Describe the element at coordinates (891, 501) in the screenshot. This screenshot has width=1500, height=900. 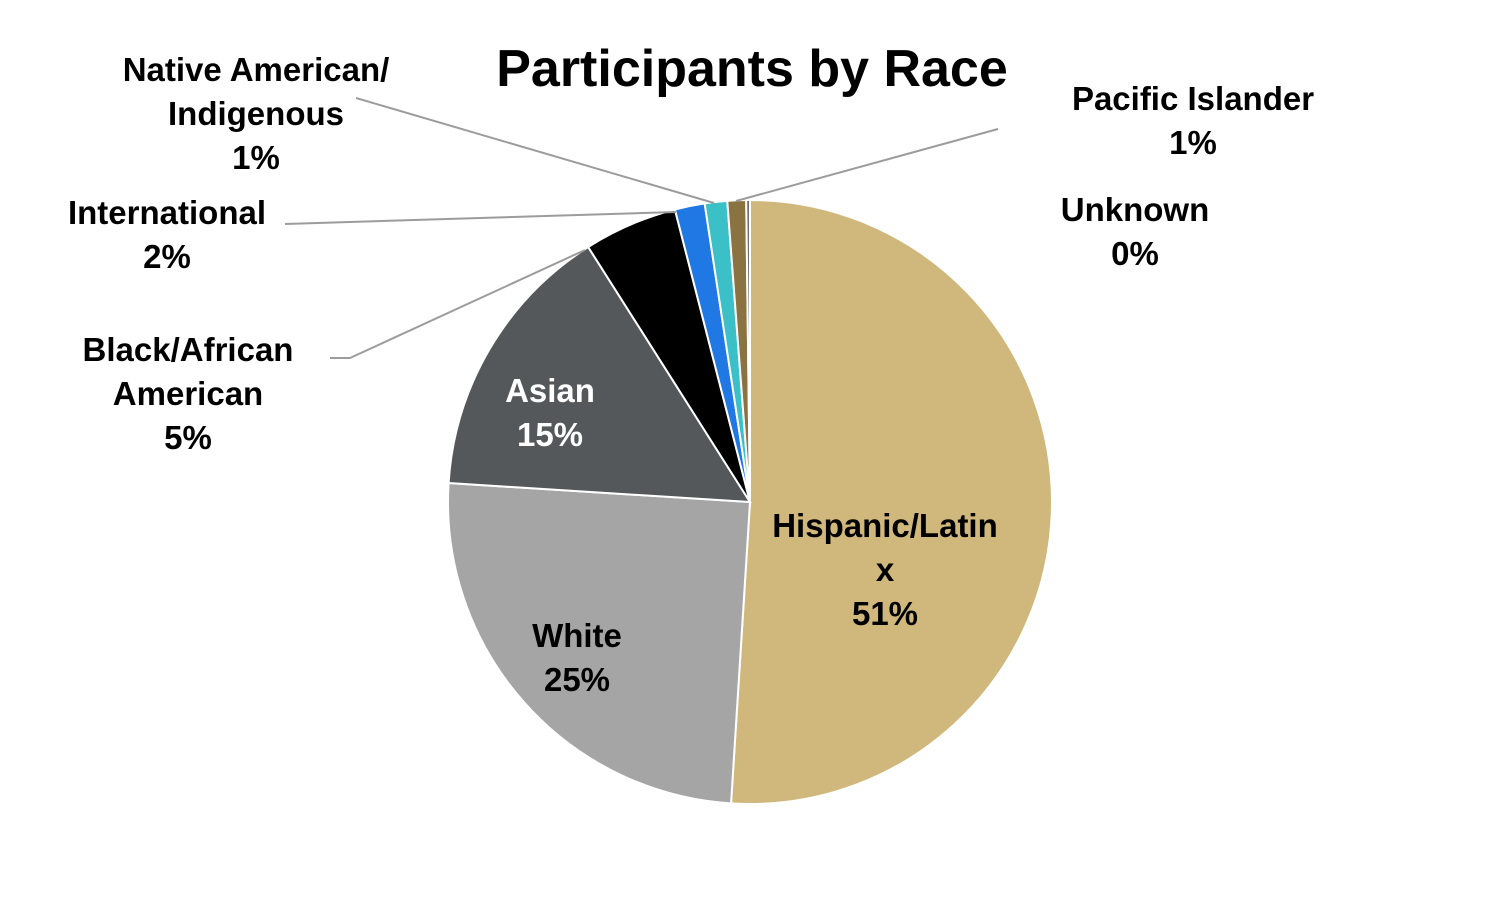
I see `pie-slice-hispanic-latinx` at that location.